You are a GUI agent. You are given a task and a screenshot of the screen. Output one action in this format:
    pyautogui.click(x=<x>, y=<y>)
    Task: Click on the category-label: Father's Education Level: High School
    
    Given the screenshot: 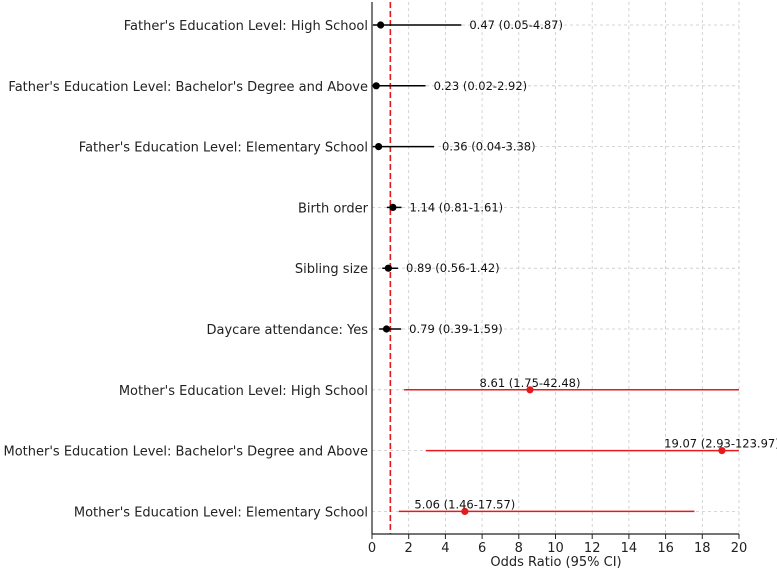 What is the action you would take?
    pyautogui.click(x=246, y=26)
    